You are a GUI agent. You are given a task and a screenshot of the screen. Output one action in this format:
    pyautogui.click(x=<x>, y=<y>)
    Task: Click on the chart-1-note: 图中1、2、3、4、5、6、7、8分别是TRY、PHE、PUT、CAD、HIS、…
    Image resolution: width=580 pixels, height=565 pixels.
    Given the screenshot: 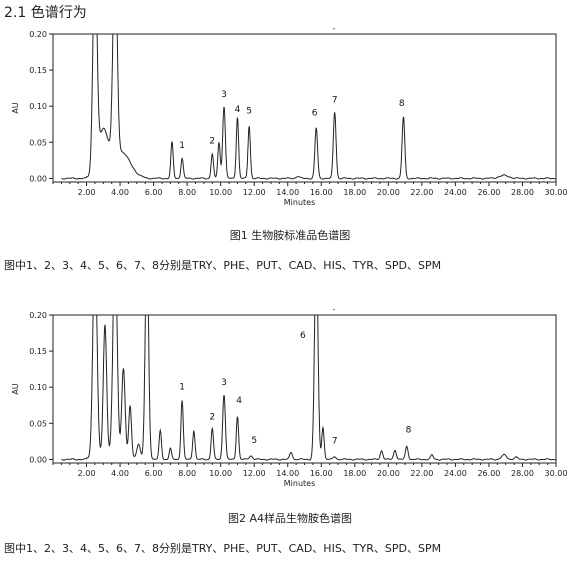 What is the action you would take?
    pyautogui.click(x=223, y=265)
    